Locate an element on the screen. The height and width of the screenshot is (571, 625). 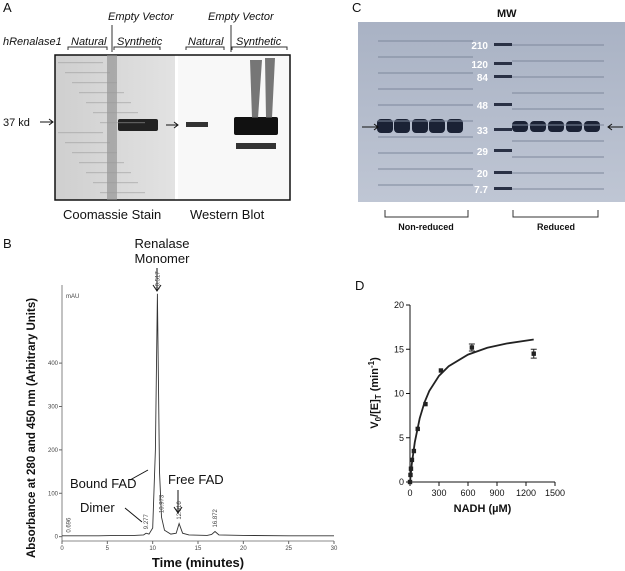
caption: Western Blot is located at coordinates (227, 214).